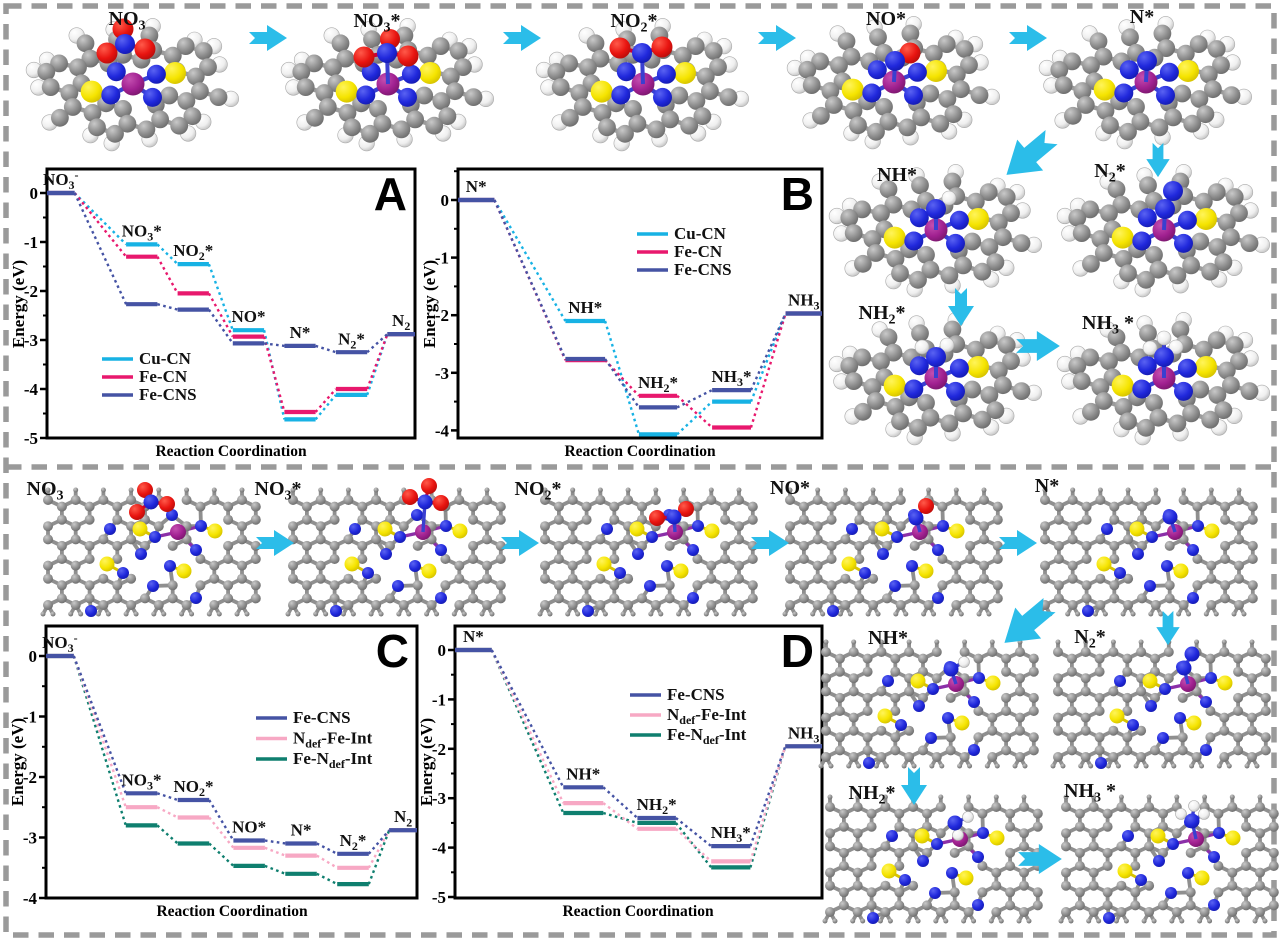 The height and width of the screenshot is (946, 1280). Describe the element at coordinates (797, 651) in the screenshot. I see `svg-text: D` at that location.